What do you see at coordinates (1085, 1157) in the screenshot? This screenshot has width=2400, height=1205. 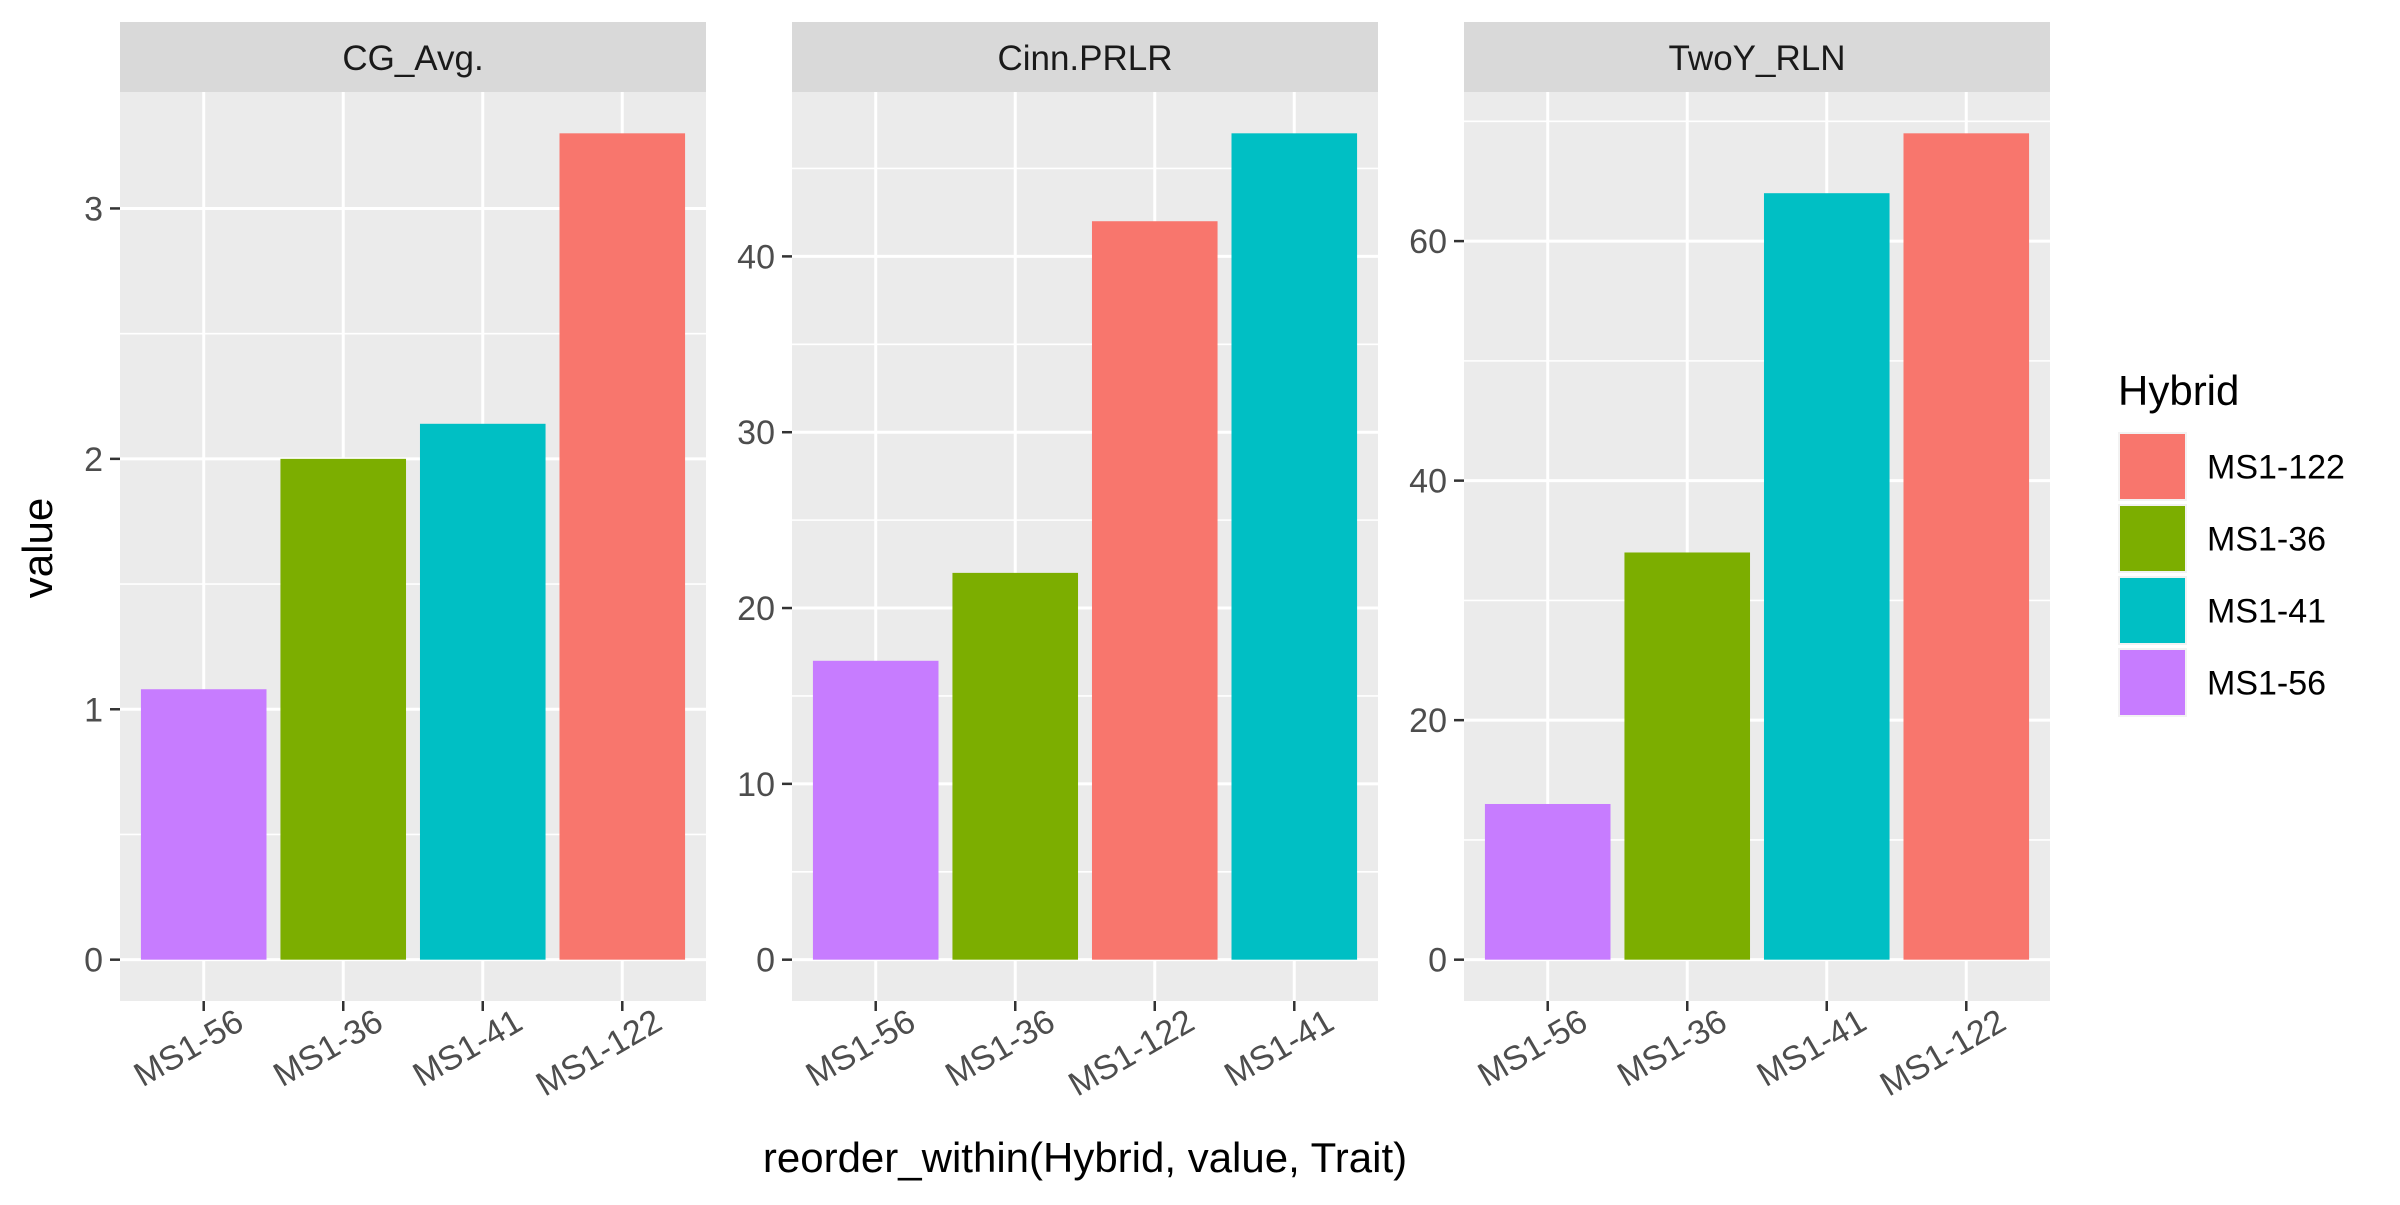 I see `x-axis-title: reorder_within(Hybrid, value, Trait)` at bounding box center [1085, 1157].